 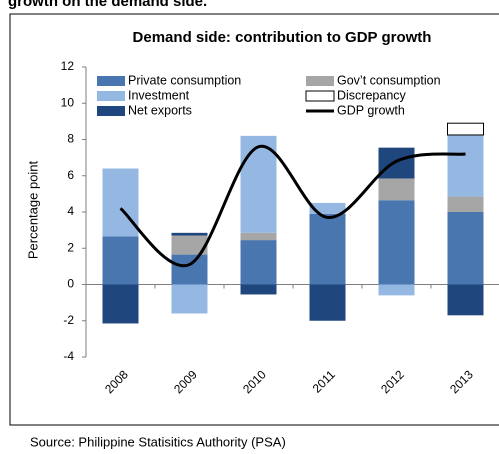 What do you see at coordinates (70, 247) in the screenshot?
I see `y-tick-label: 2` at bounding box center [70, 247].